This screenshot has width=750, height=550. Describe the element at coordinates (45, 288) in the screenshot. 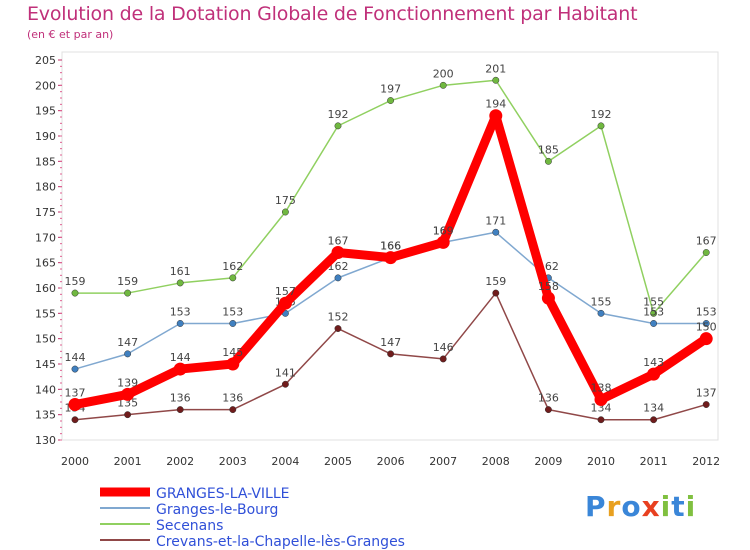

I see `y-tick-label: 160` at that location.